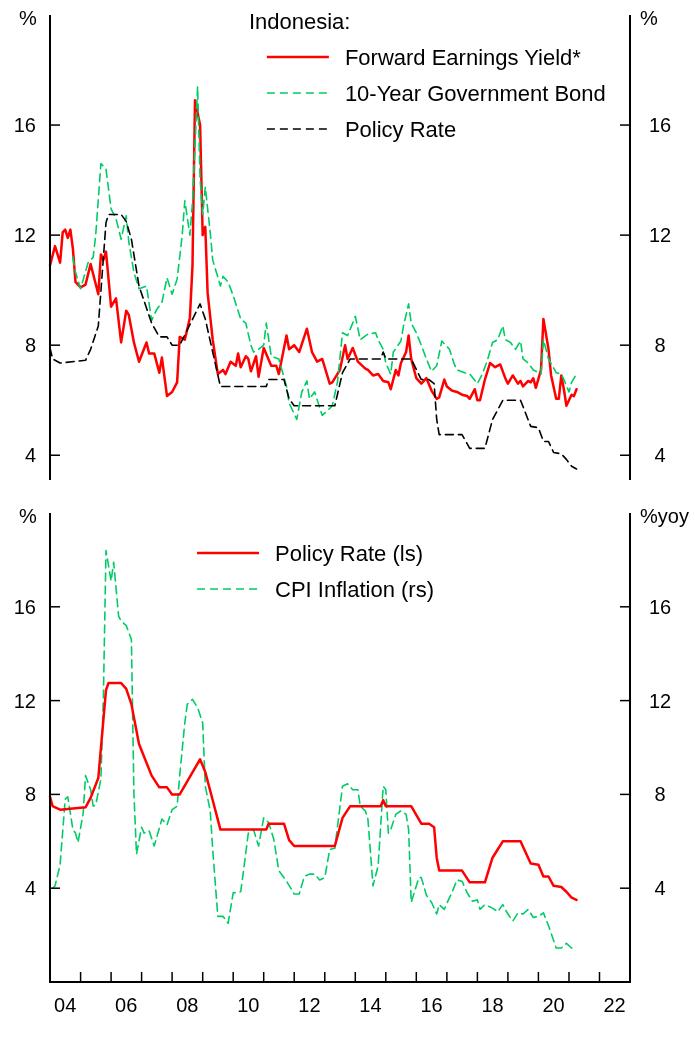 This screenshot has height=1043, width=695. Describe the element at coordinates (614, 1005) in the screenshot. I see `x-tick-label: 22` at that location.